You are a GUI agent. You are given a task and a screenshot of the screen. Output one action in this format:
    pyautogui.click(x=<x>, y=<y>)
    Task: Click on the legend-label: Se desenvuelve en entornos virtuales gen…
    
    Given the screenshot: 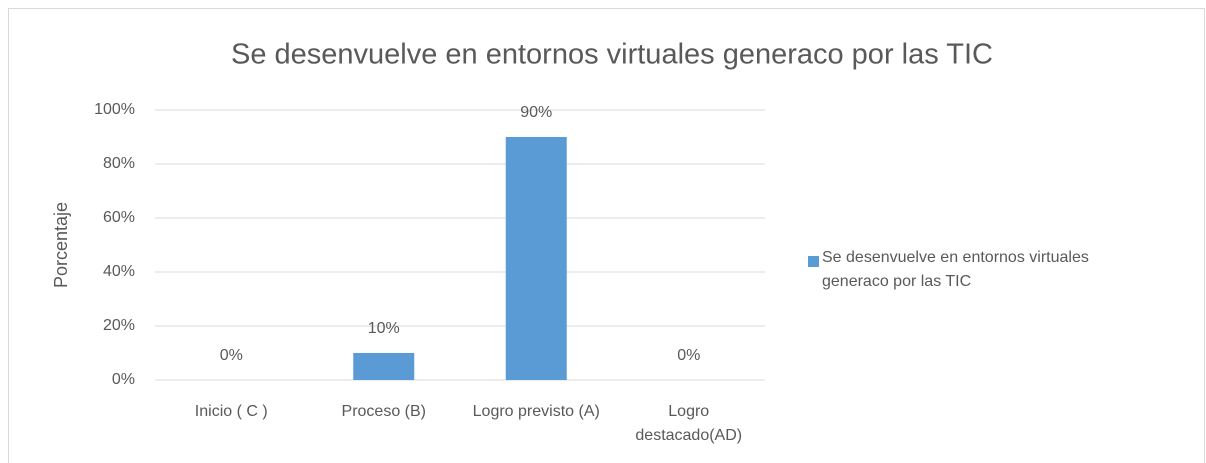 What is the action you would take?
    pyautogui.click(x=955, y=269)
    